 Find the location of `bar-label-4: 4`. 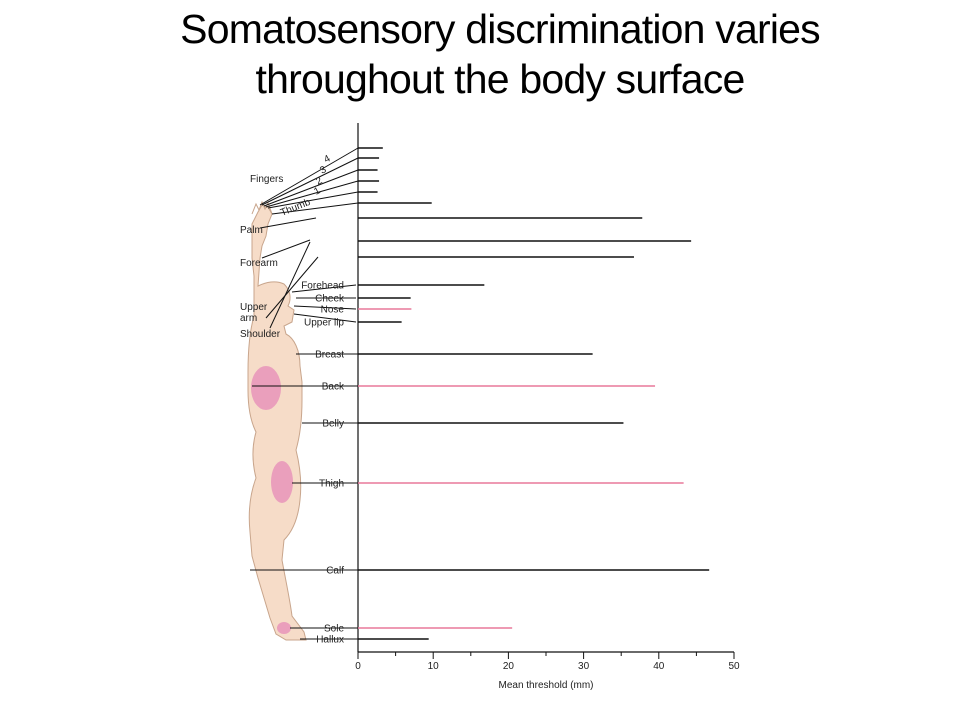

bar-label-4: 4 is located at coordinates (327, 159).